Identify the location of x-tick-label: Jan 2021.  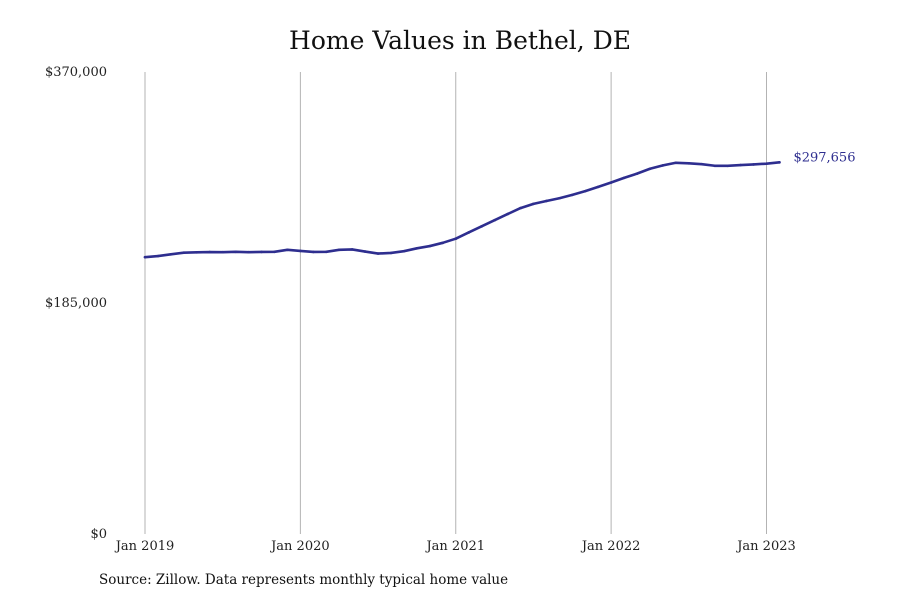
(454, 546).